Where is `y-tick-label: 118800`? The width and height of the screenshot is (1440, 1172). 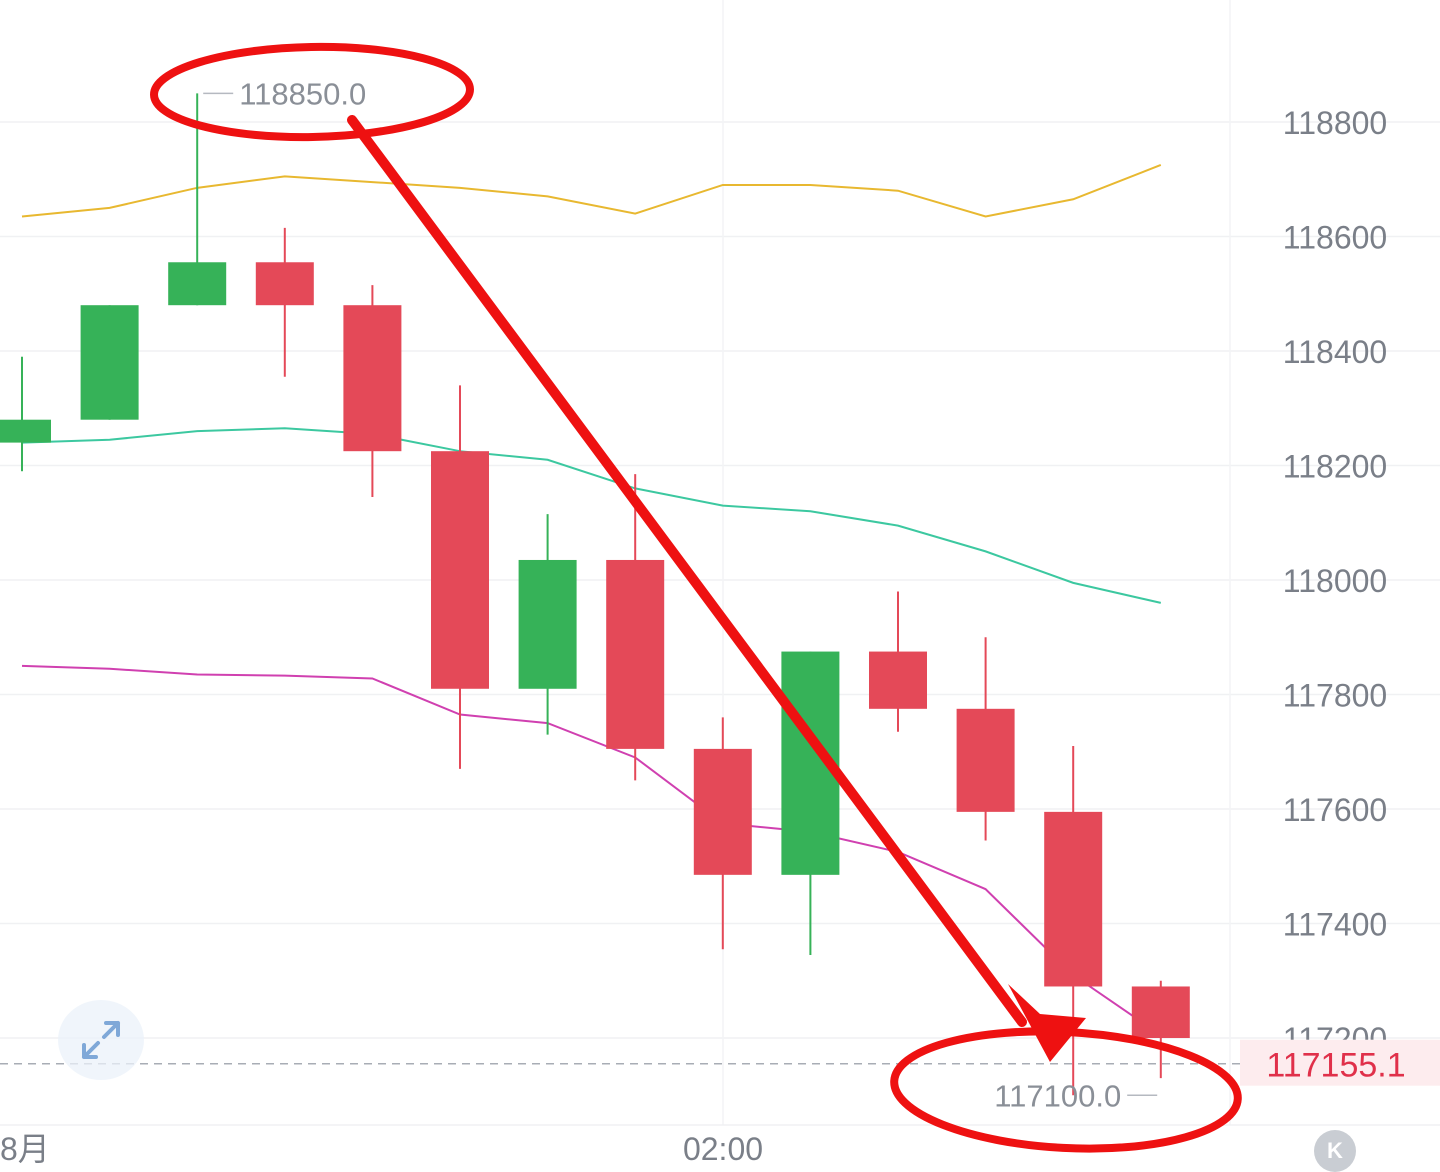 y-tick-label: 118800 is located at coordinates (1335, 123).